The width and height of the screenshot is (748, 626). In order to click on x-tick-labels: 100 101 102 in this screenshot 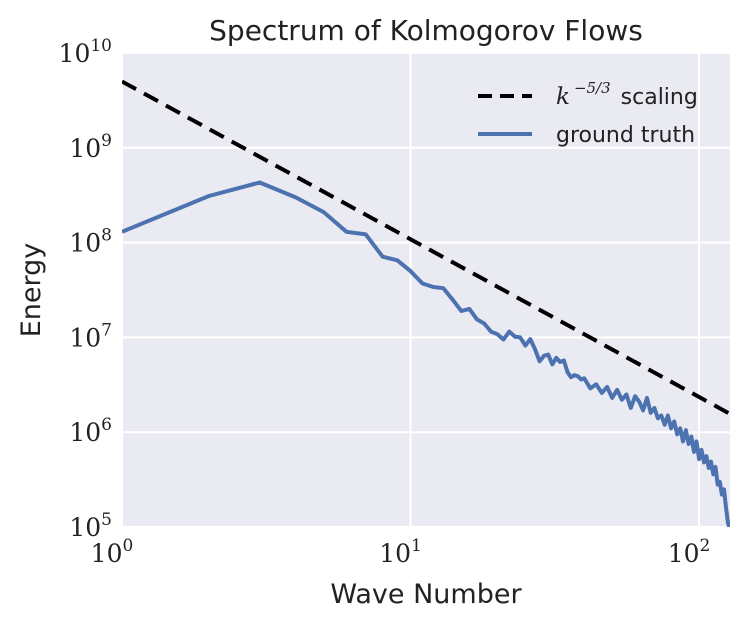, I will do `click(401, 552)`.